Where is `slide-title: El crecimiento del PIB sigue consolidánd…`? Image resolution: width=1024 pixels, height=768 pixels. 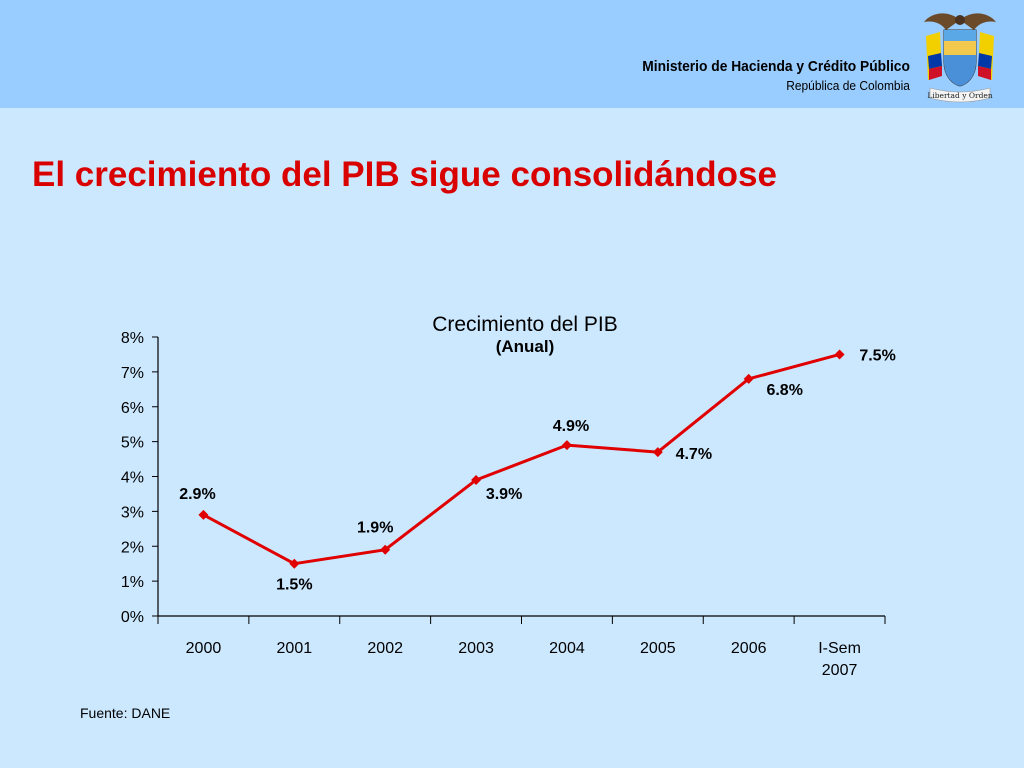
slide-title: El crecimiento del PIB sigue consolidánd… is located at coordinates (404, 174).